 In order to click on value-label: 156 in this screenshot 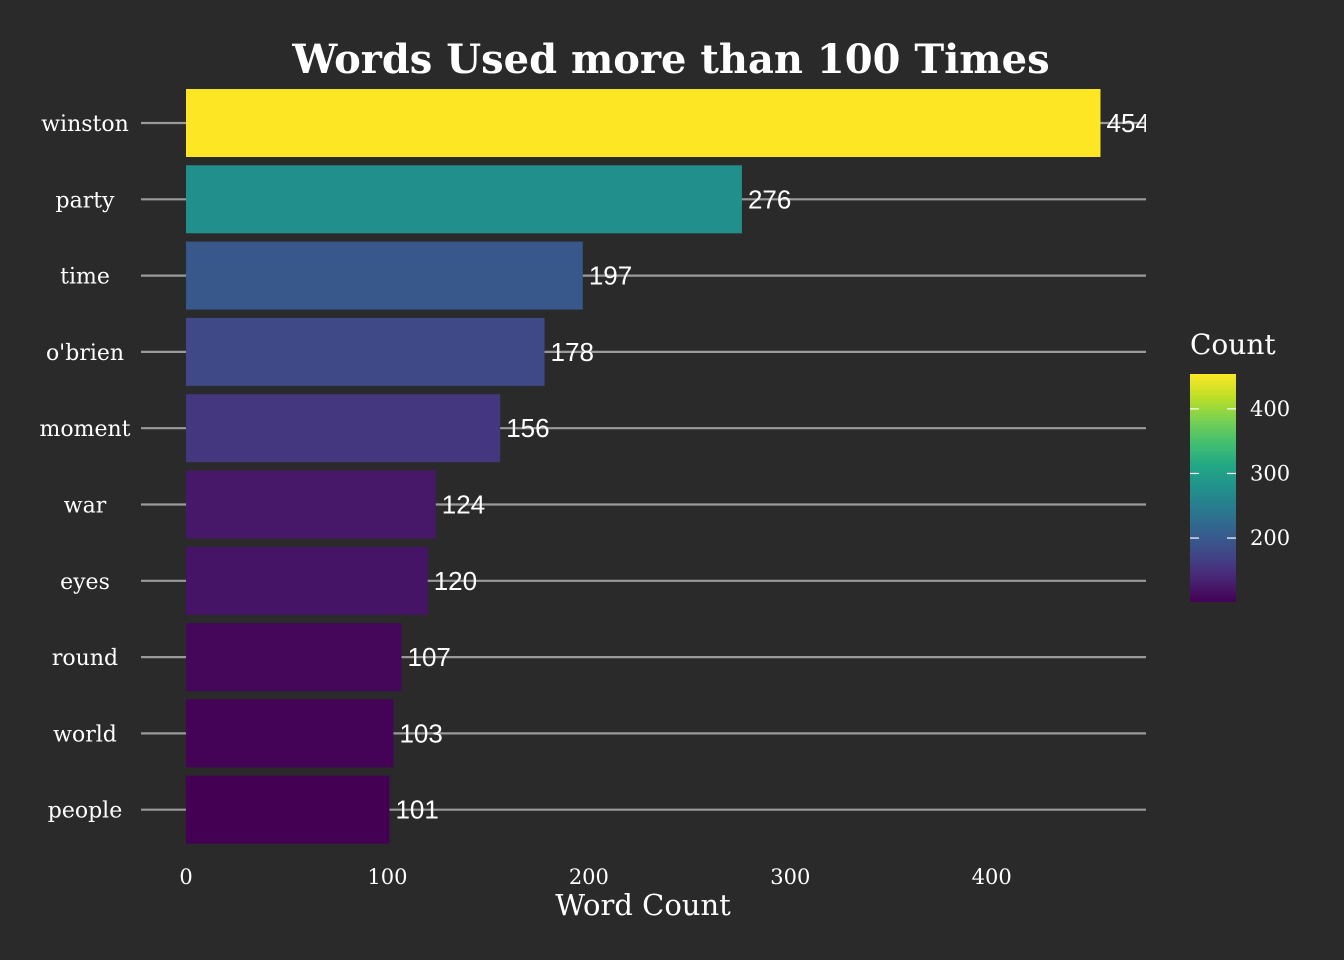, I will do `click(527, 428)`.